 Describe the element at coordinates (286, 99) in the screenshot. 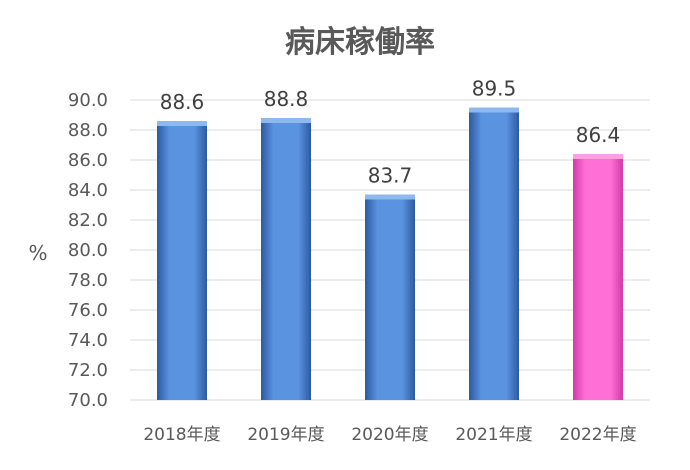

I see `data-label: 88.8` at that location.